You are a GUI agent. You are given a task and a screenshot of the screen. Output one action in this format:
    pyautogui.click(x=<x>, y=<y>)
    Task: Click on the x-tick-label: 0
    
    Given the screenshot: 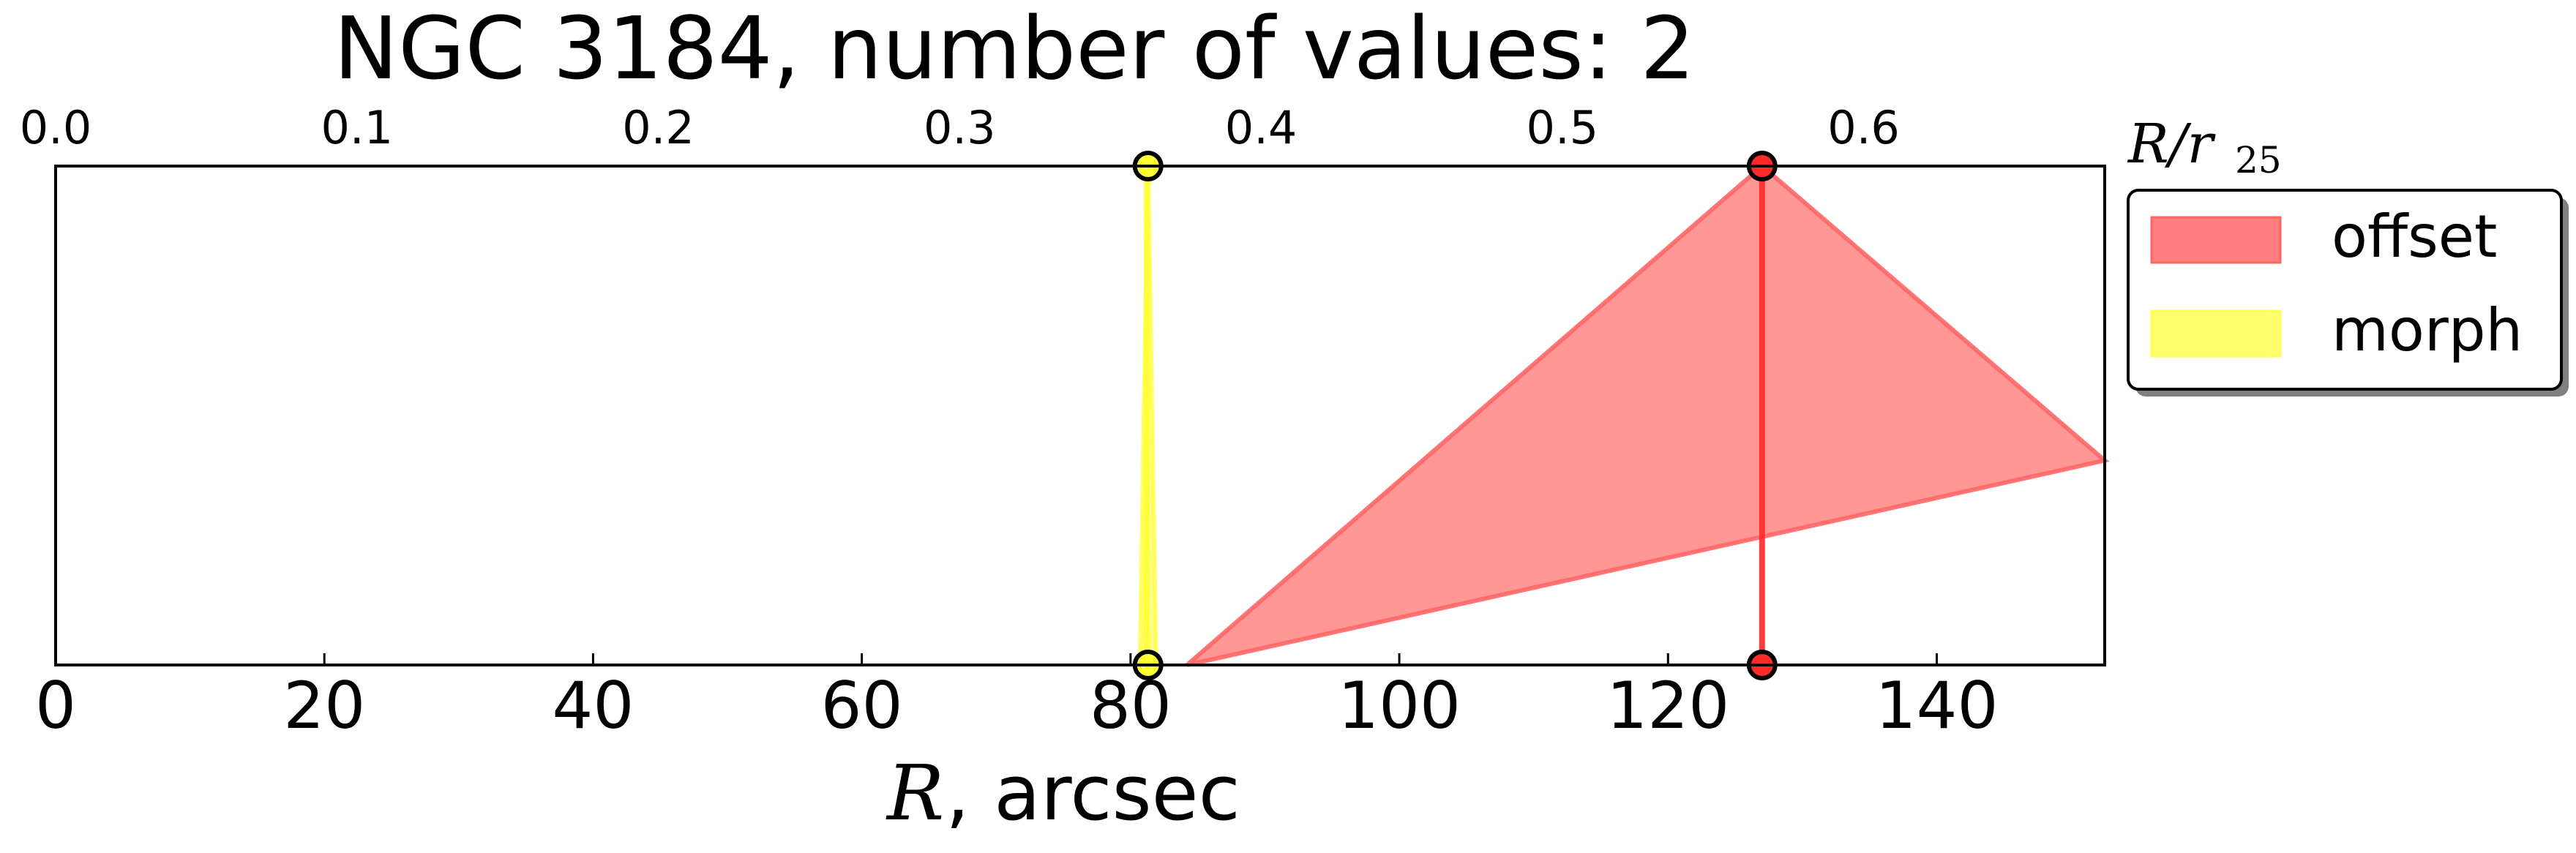 What is the action you would take?
    pyautogui.click(x=55, y=705)
    